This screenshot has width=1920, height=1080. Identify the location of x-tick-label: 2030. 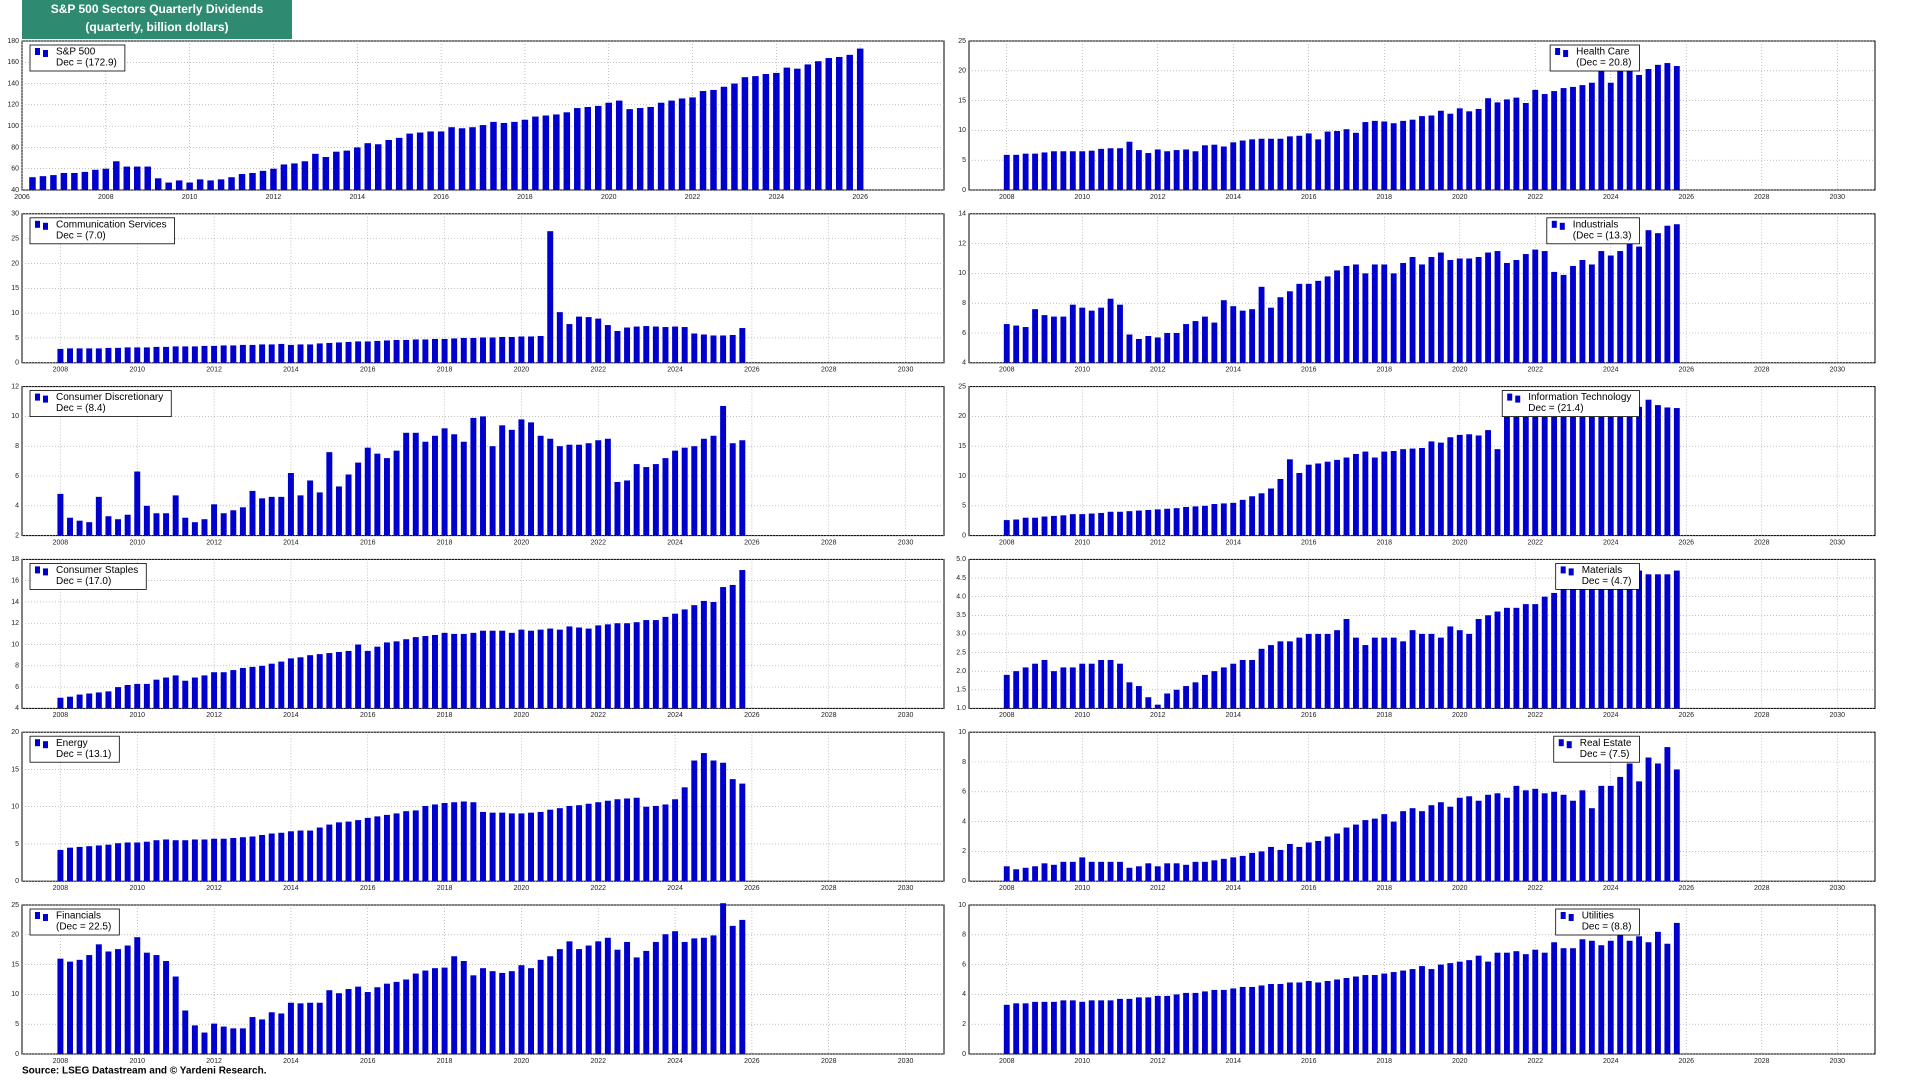
(1837, 715).